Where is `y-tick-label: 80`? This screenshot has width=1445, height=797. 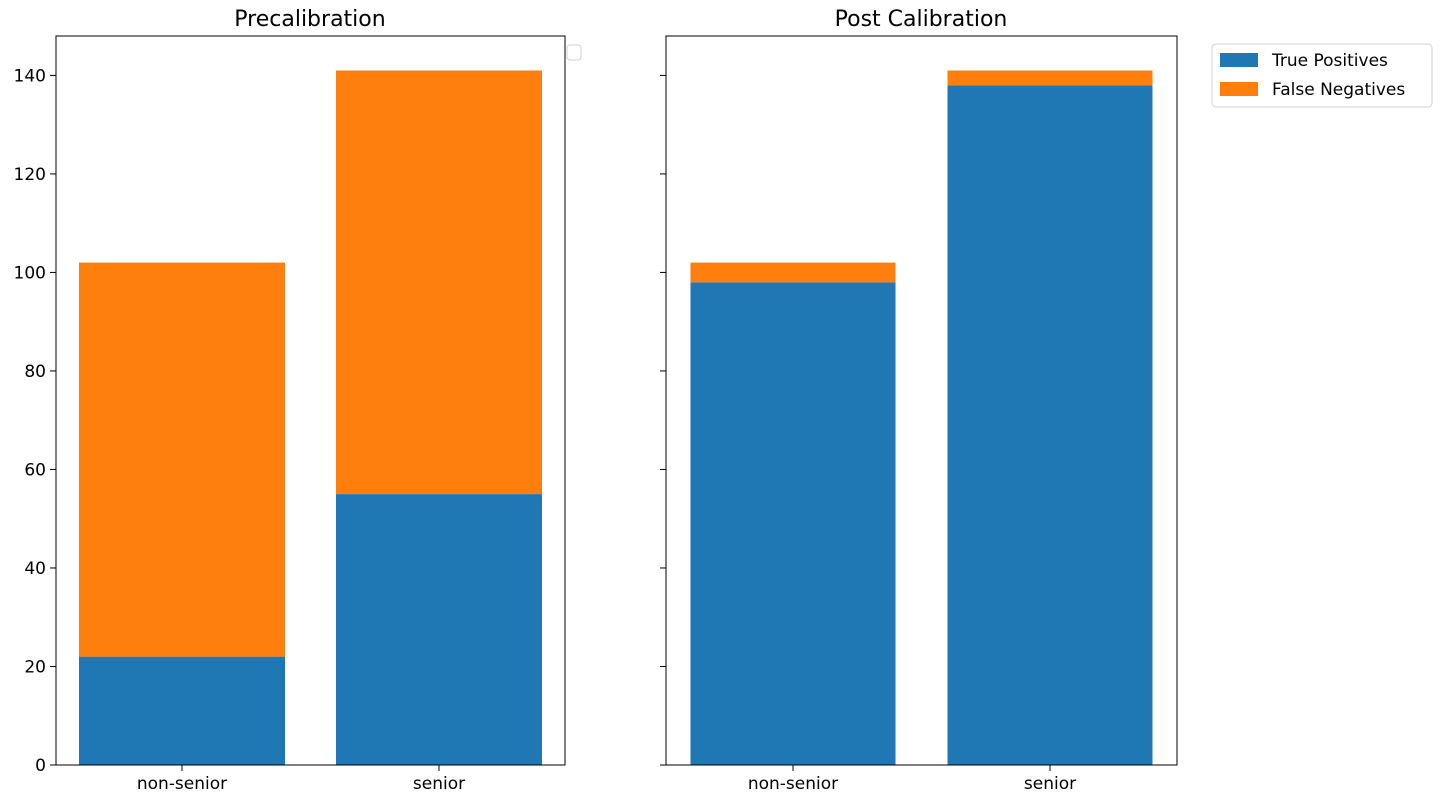 y-tick-label: 80 is located at coordinates (35, 372).